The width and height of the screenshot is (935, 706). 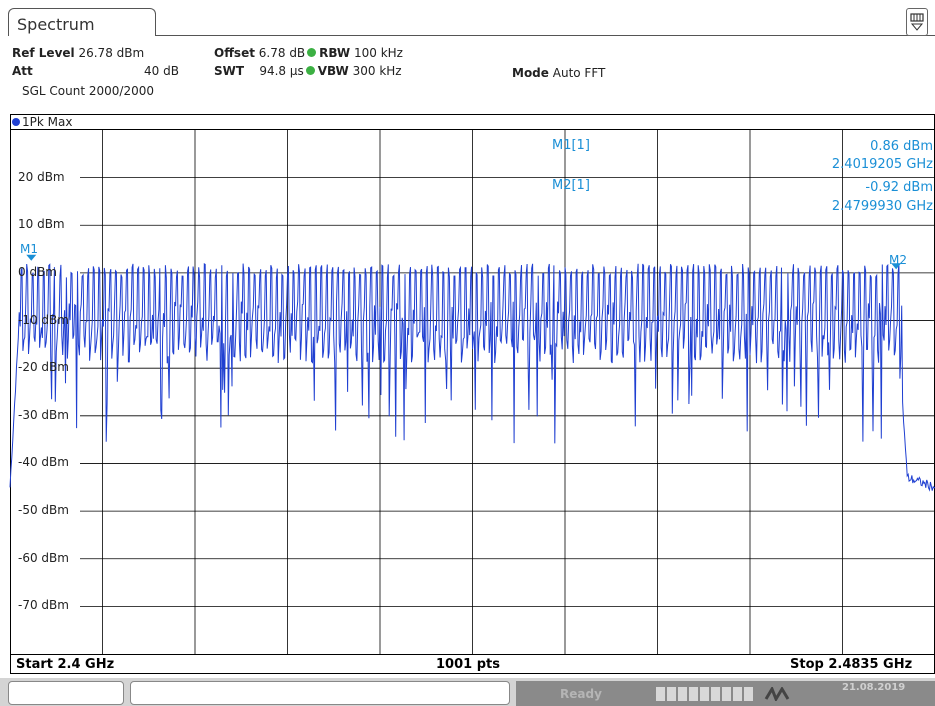 I want to click on tab-underline, so click(x=545, y=35).